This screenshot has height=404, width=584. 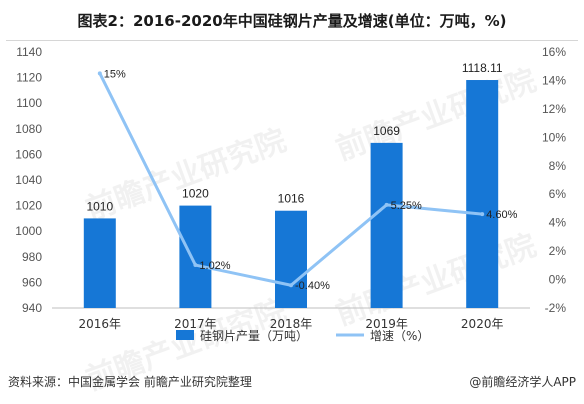 I want to click on y-right-tick-label: 8%, so click(x=558, y=166).